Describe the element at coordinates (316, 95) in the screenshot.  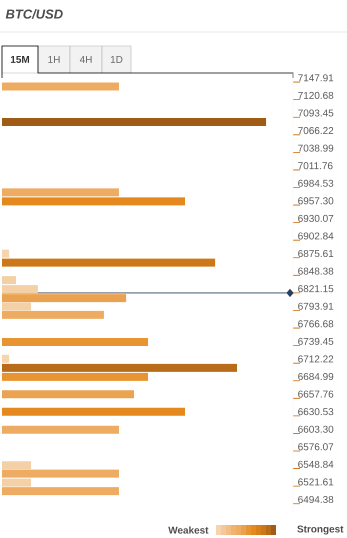
I see `y-tick-label: 7120.68` at that location.